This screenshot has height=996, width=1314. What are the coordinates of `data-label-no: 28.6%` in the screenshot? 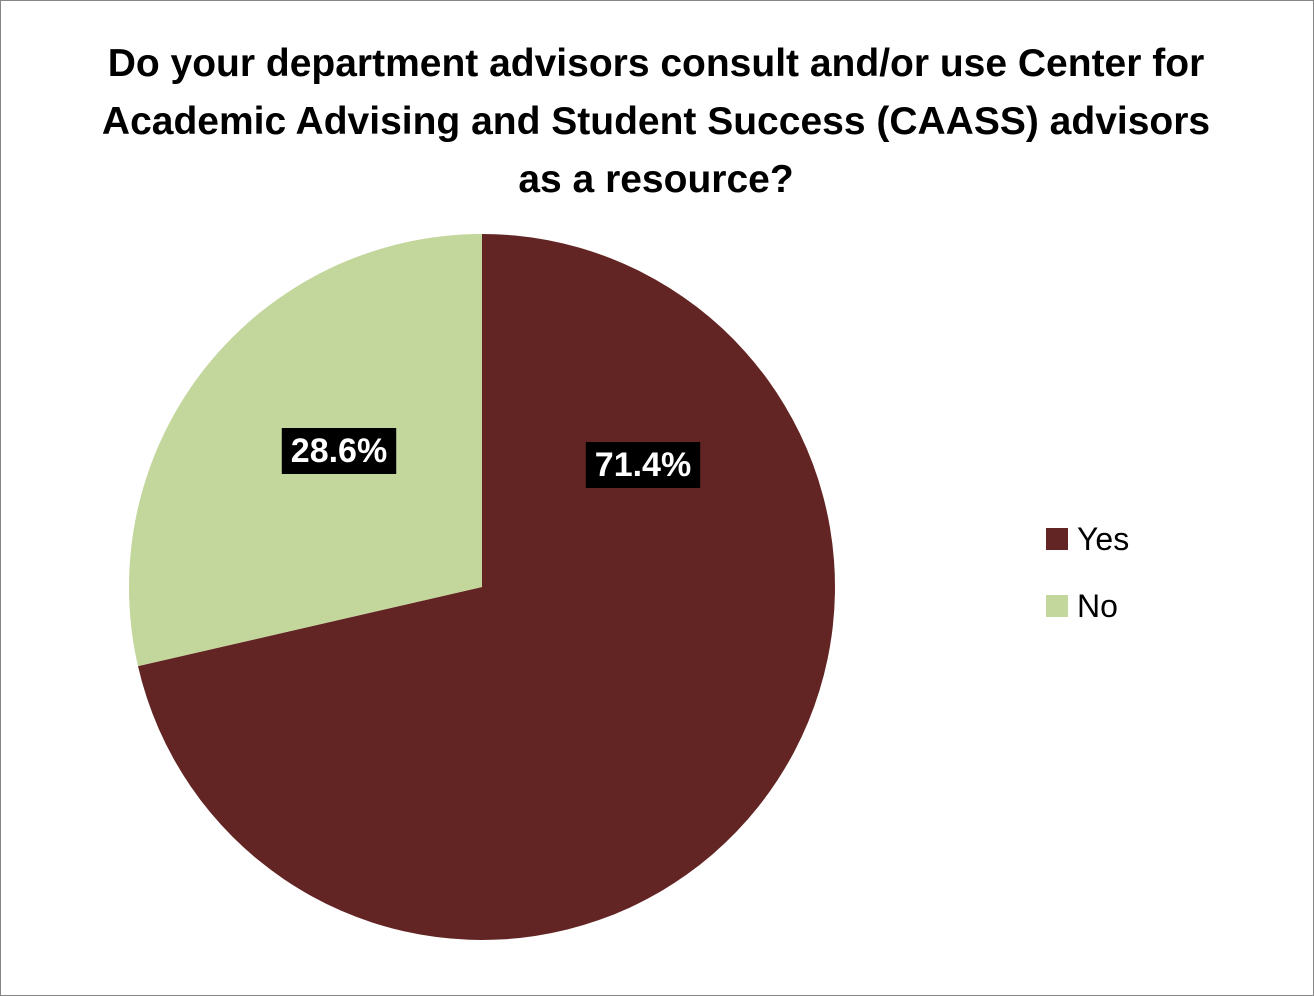 It's located at (339, 451).